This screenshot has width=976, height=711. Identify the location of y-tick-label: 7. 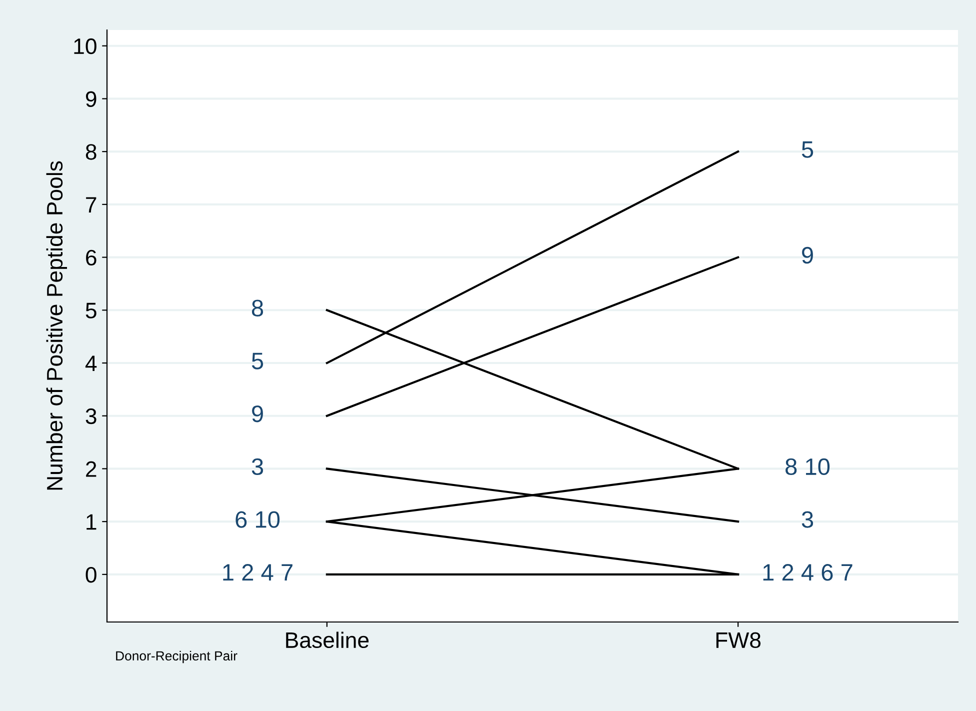
(91, 204).